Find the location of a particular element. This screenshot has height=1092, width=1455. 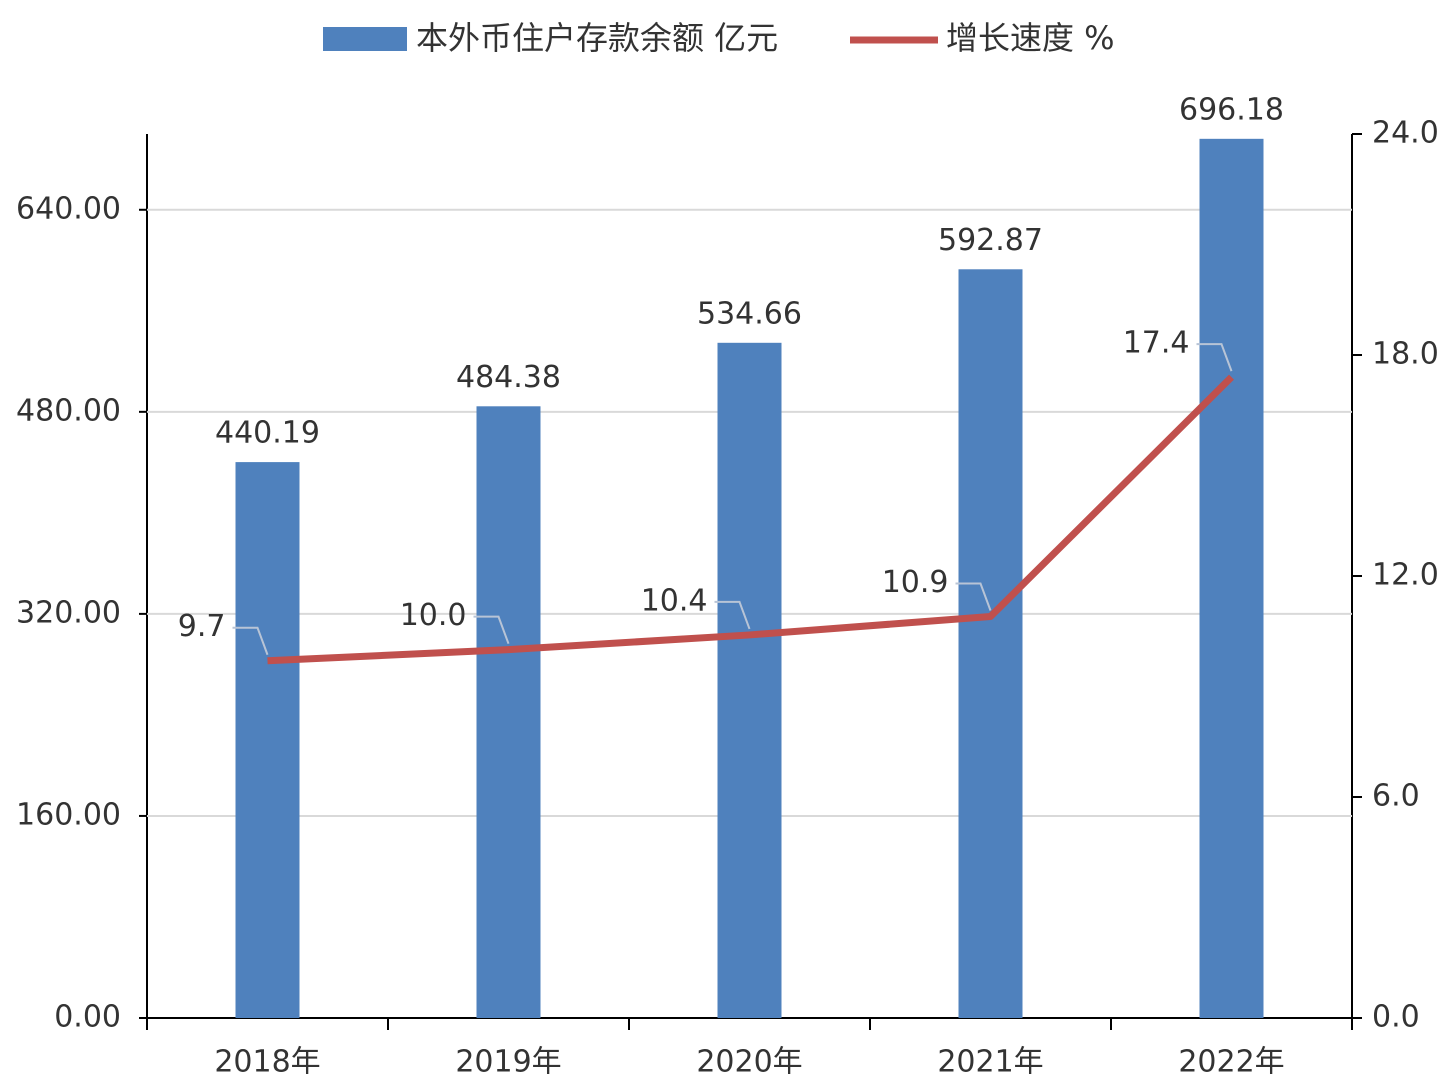

legend-swatch is located at coordinates (365, 39).